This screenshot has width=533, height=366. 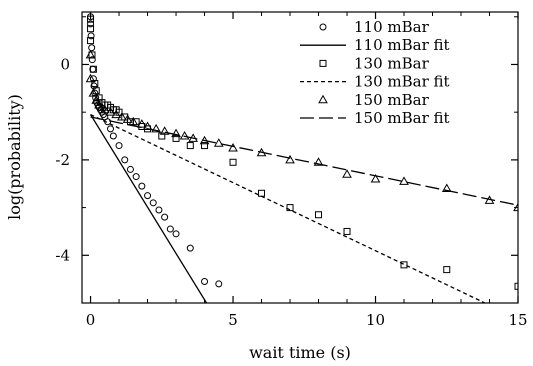 What do you see at coordinates (300, 352) in the screenshot?
I see `x-axis-label: wait time (s)` at bounding box center [300, 352].